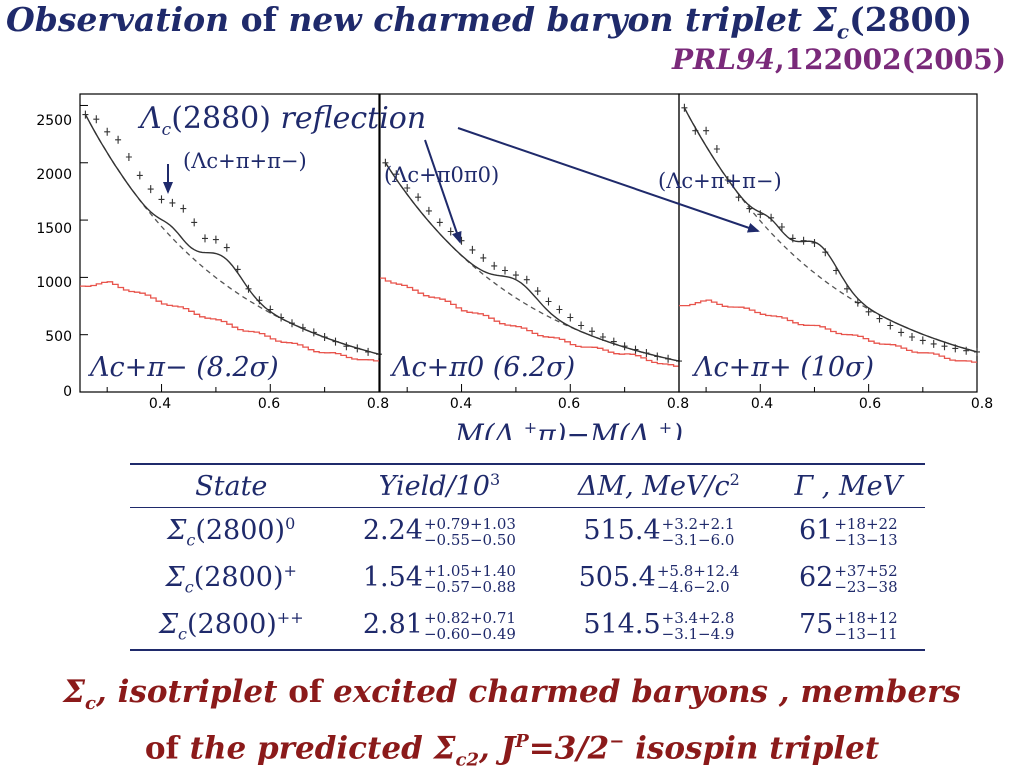 The width and height of the screenshot is (1024, 781). I want to click on background-histogram, so click(529, 322).